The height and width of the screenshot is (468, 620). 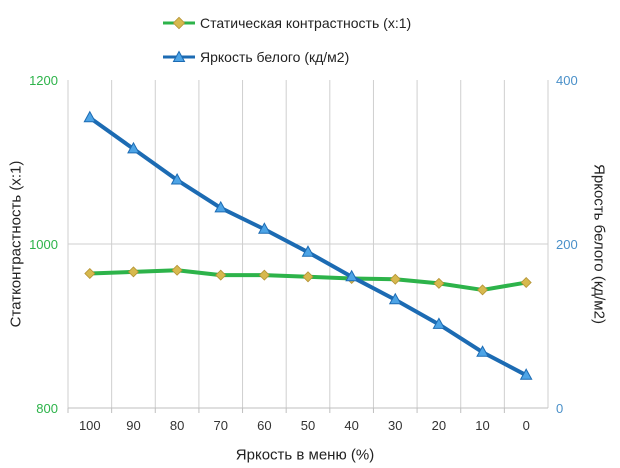 I want to click on legend-item-brightness: Яркость белого (кд/м2), so click(x=322, y=57).